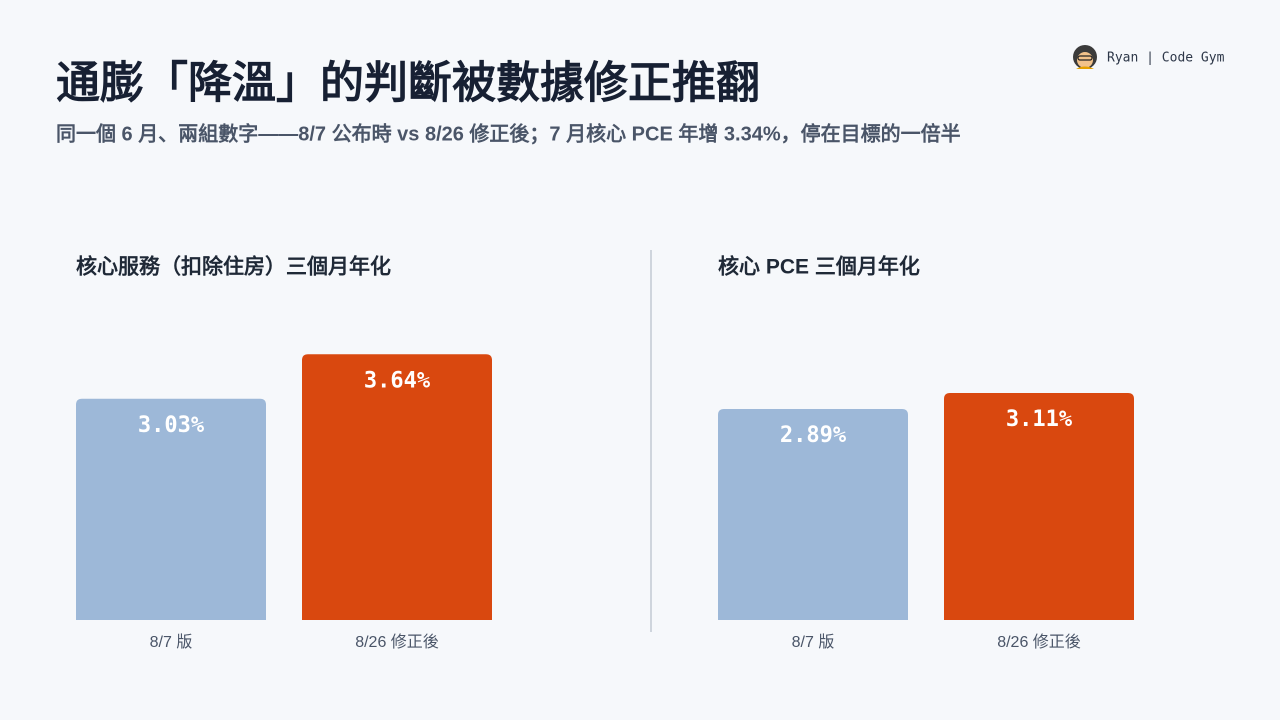  Describe the element at coordinates (1166, 58) in the screenshot. I see `brand: Ryan | Code Gym` at that location.